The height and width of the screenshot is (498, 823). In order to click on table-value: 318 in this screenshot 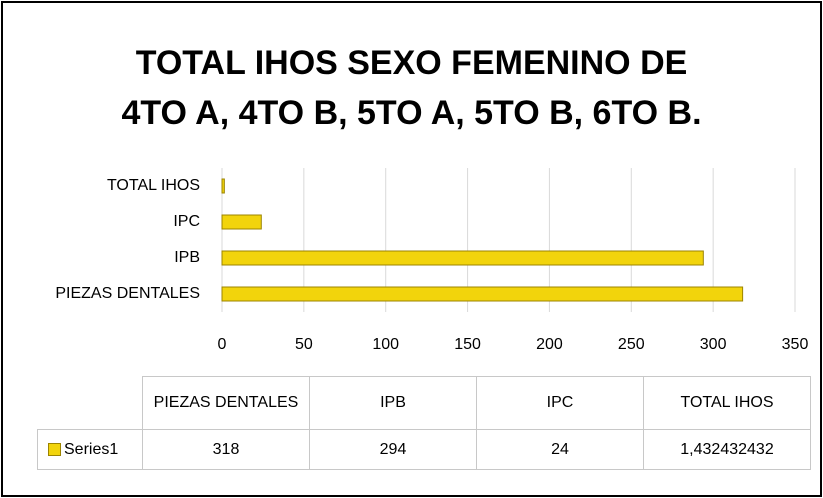, I will do `click(226, 449)`.